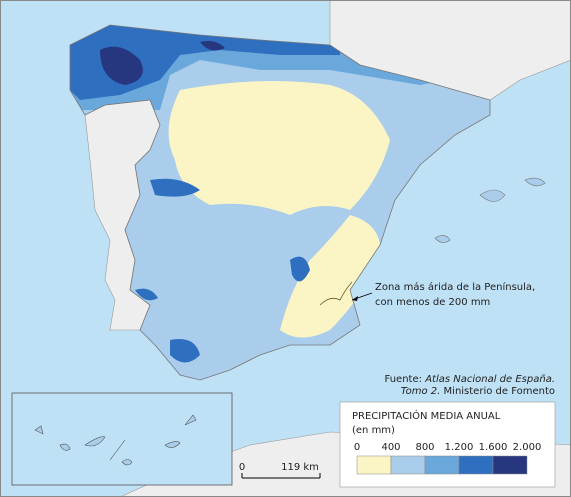  Describe the element at coordinates (527, 447) in the screenshot. I see `legend-break-label: 2.000` at that location.